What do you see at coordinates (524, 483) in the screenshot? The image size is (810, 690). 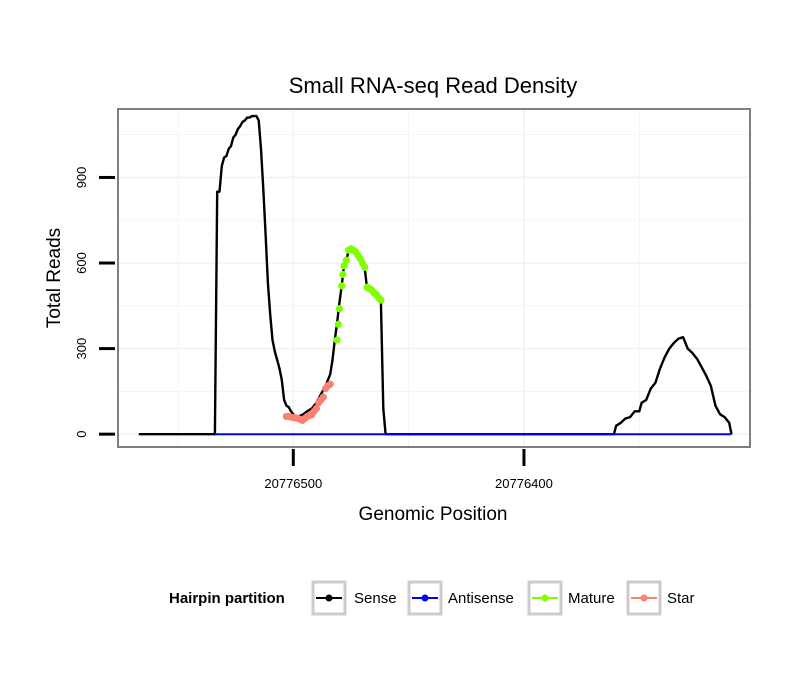 I see `x-tick-label: 20776400` at bounding box center [524, 483].